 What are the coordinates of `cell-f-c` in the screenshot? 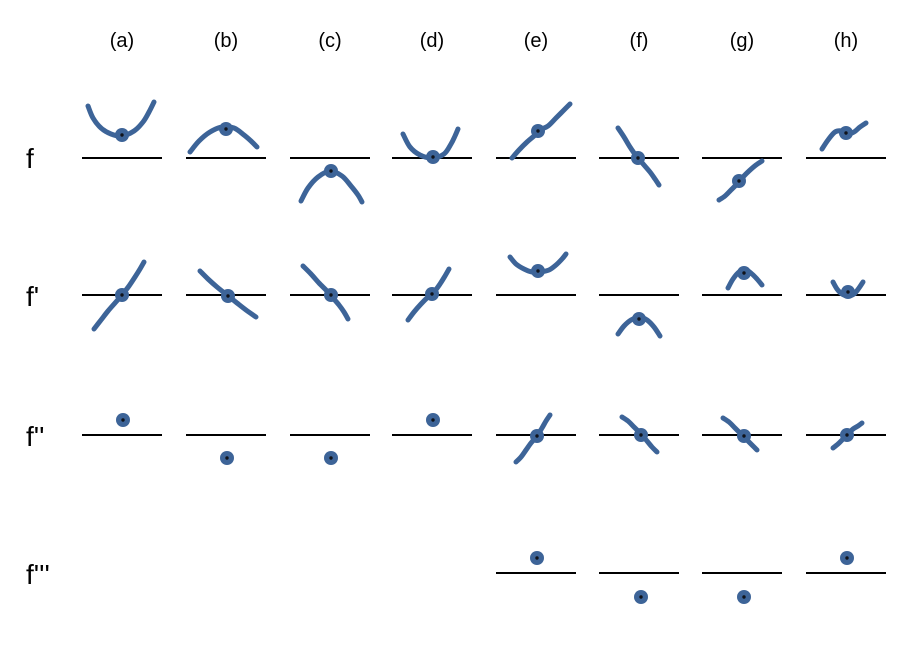 It's located at (330, 181).